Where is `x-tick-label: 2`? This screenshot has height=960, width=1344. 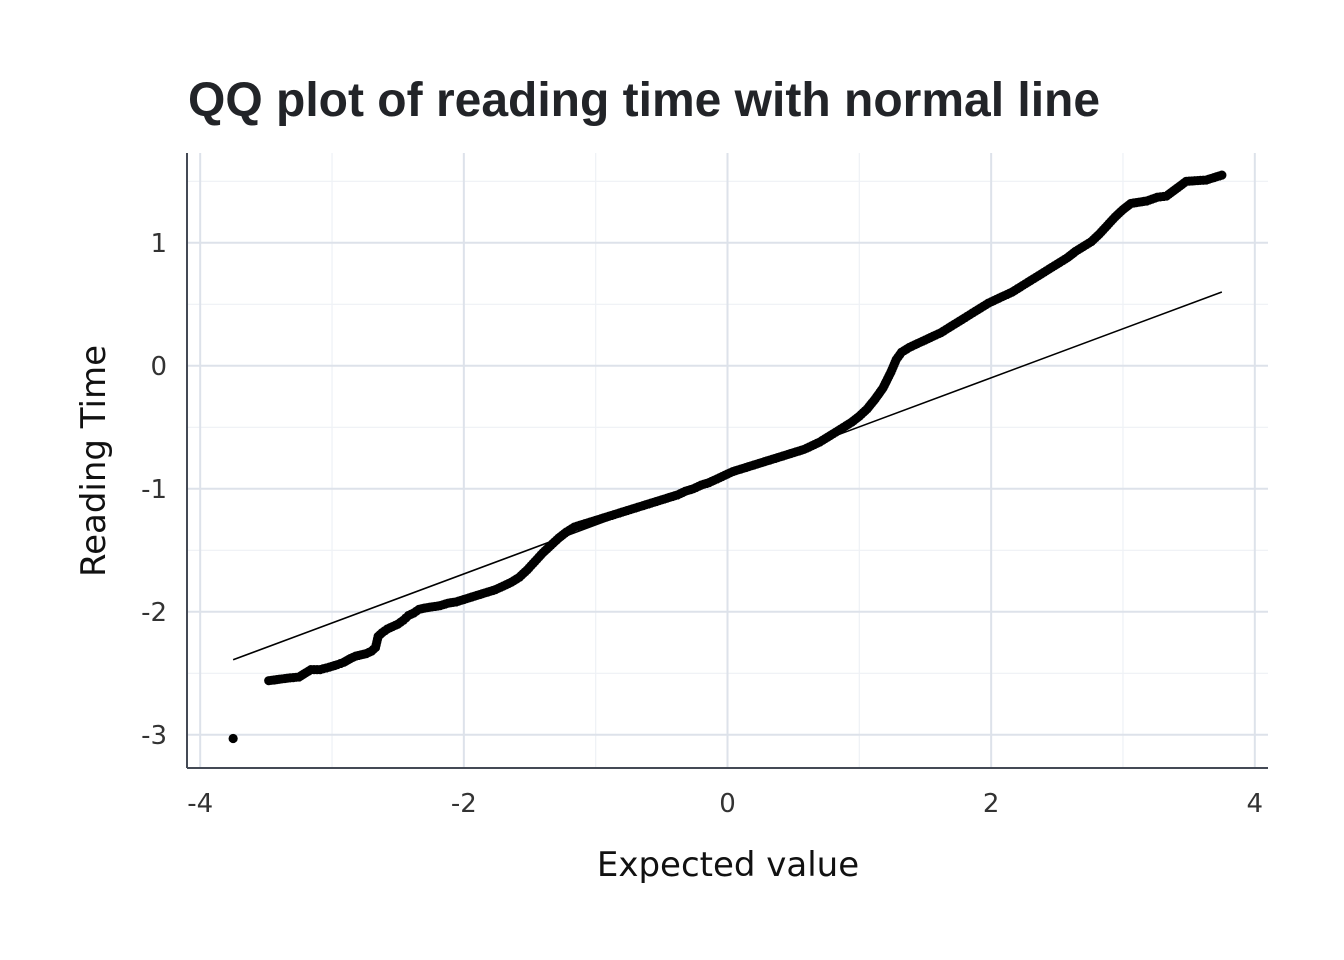
x-tick-label: 2 is located at coordinates (991, 804).